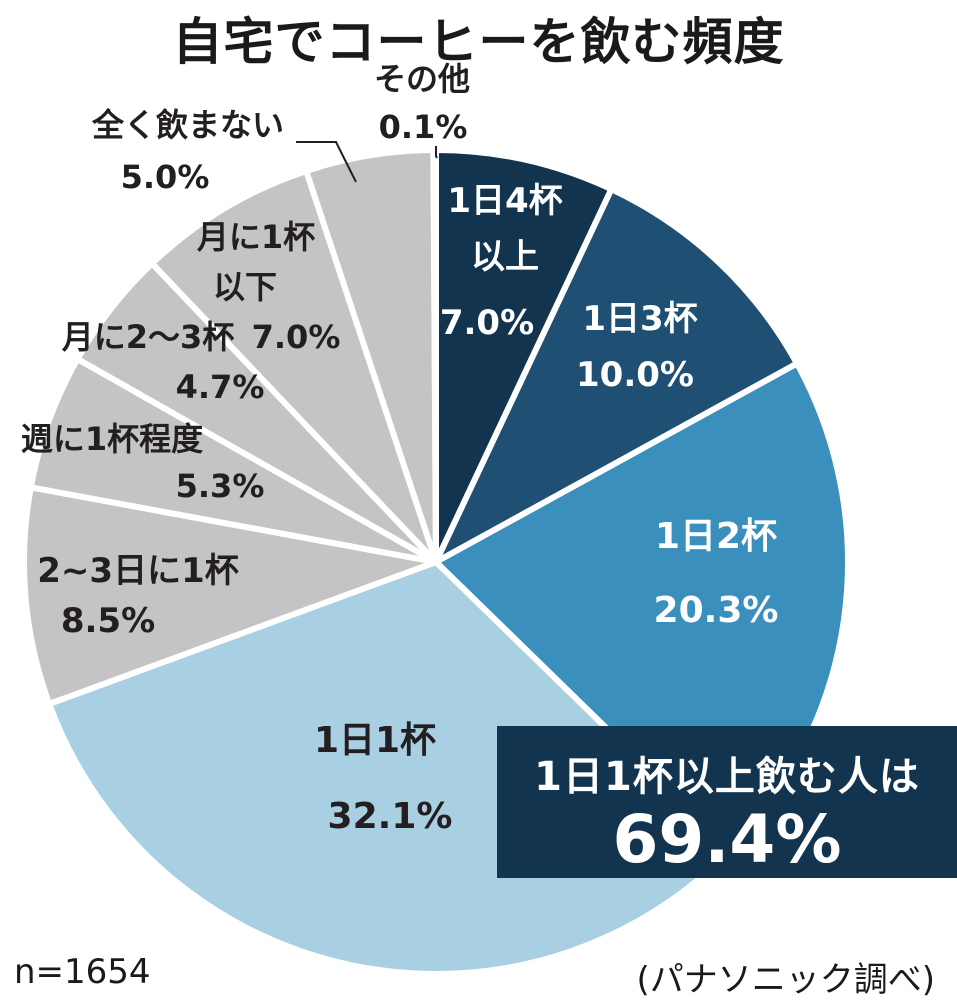 The height and width of the screenshot is (1001, 957). What do you see at coordinates (375, 740) in the screenshot?
I see `slice-category-label: 1日1杯` at bounding box center [375, 740].